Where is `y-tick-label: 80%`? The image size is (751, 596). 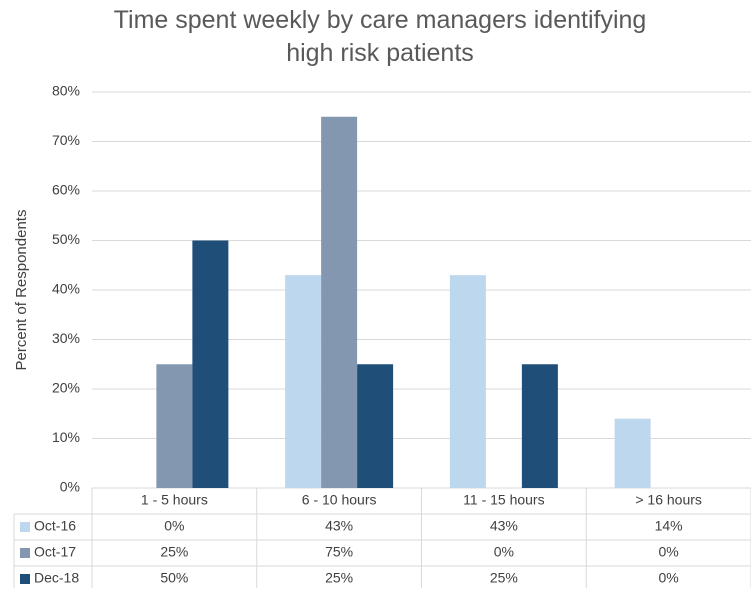 y-tick-label: 80% is located at coordinates (66, 91).